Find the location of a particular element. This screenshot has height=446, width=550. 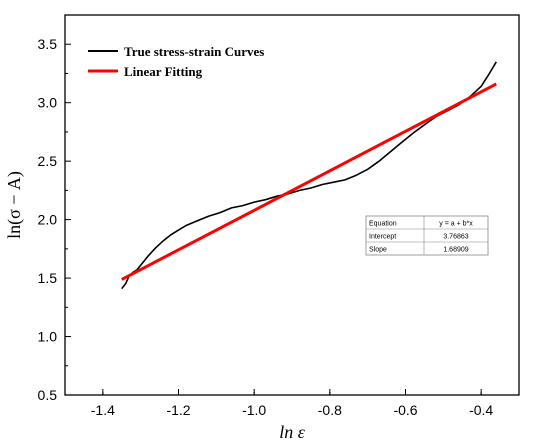

x-tick-label: -1.0 is located at coordinates (254, 410).